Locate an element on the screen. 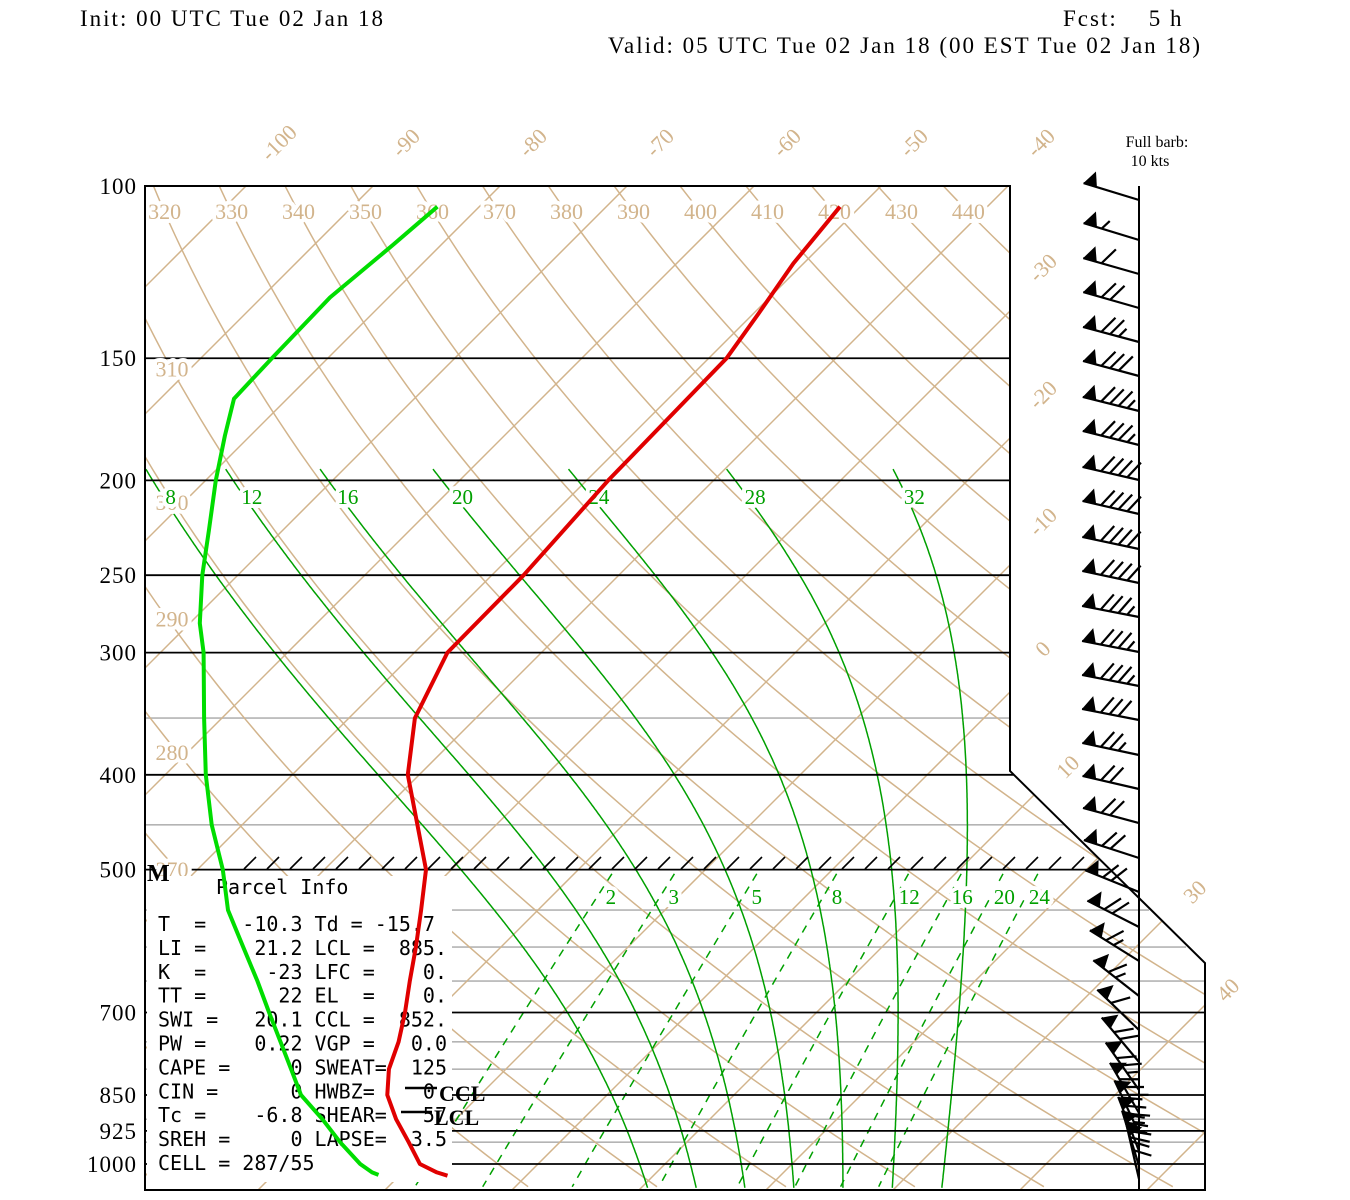 The height and width of the screenshot is (1200, 1350). dry-adiabat-line is located at coordinates (1106, 687).